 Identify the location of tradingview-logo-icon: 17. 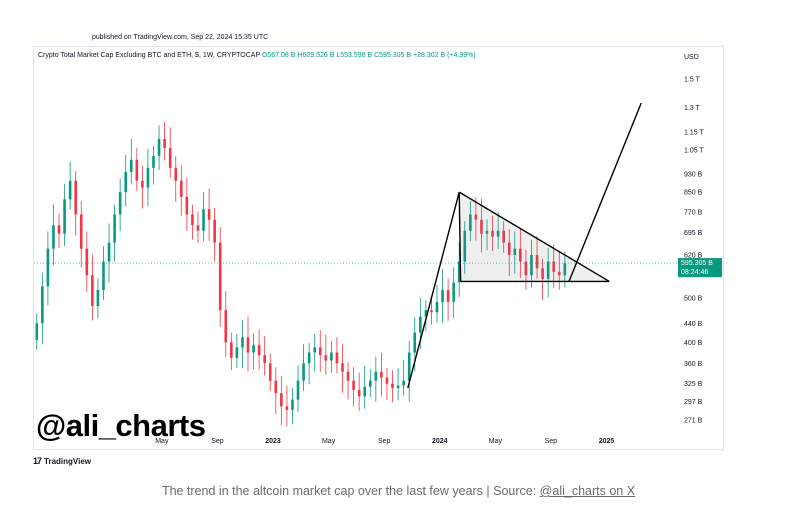
(37, 461).